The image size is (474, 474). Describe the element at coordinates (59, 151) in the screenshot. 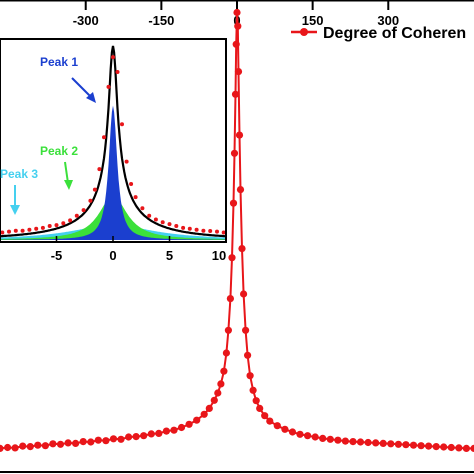

I see `peak-2-label: Peak 2` at that location.